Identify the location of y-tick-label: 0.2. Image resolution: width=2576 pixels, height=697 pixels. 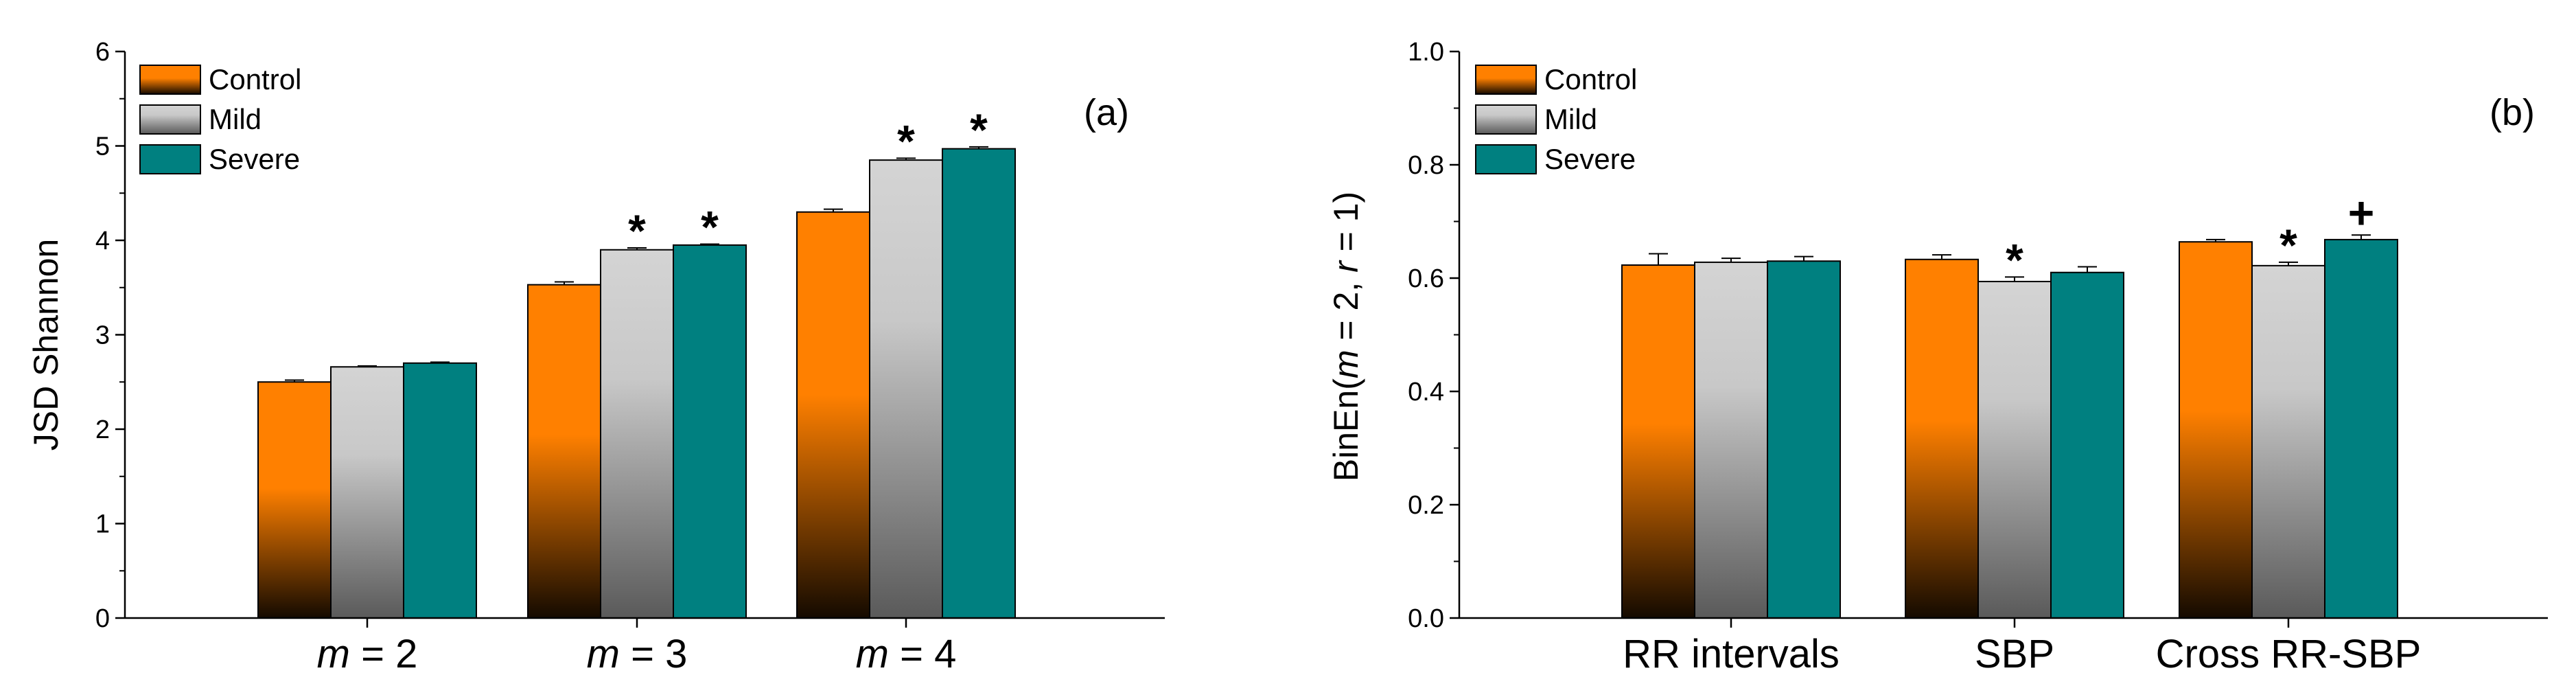
(1426, 505).